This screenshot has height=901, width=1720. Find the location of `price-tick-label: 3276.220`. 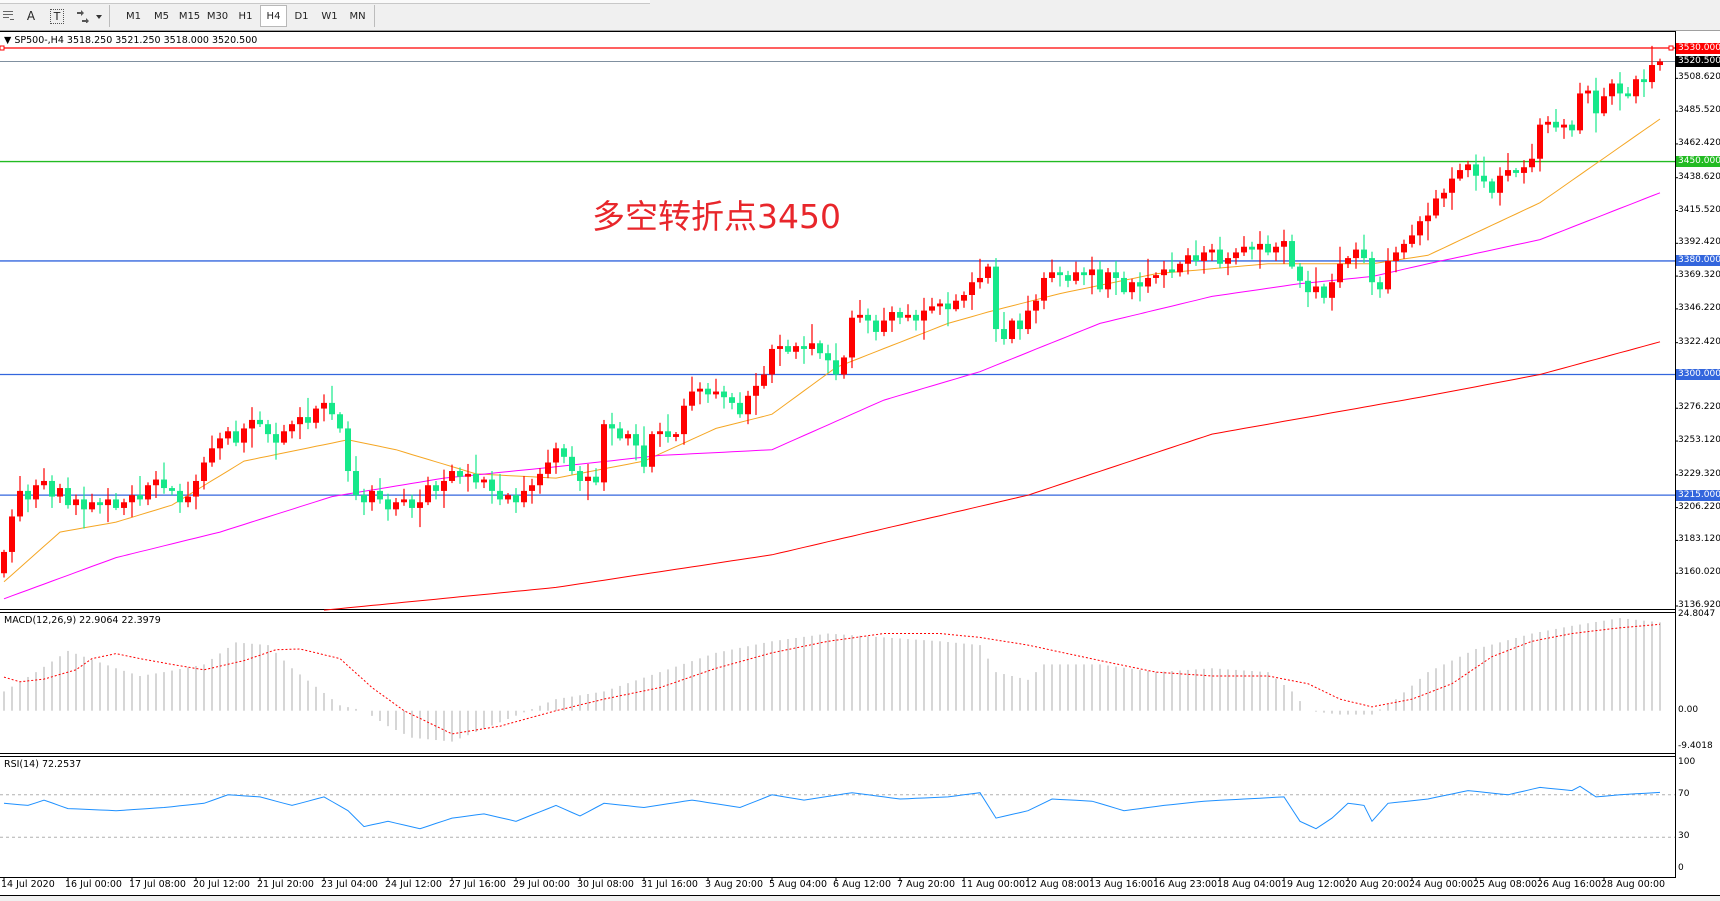

price-tick-label: 3276.220 is located at coordinates (1699, 407).